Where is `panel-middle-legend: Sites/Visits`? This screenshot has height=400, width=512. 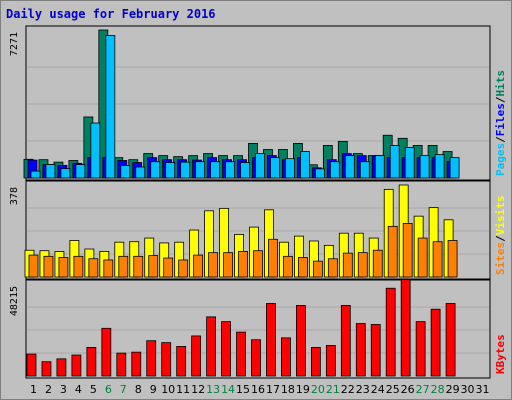 panel-middle-legend: Sites/Visits is located at coordinates (500, 236).